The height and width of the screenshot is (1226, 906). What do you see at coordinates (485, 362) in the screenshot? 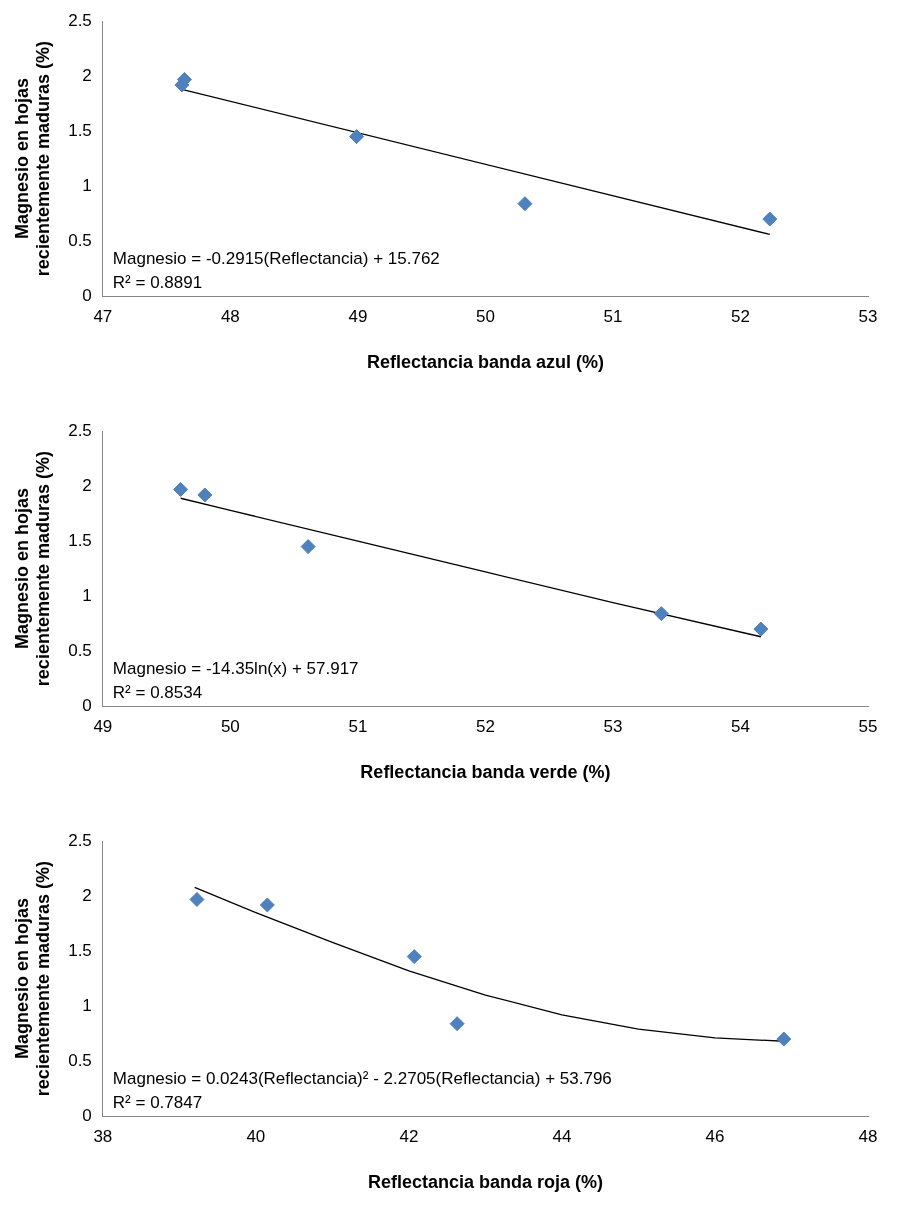
I see `x-axis-title: Reflectancia banda azul (%)` at bounding box center [485, 362].